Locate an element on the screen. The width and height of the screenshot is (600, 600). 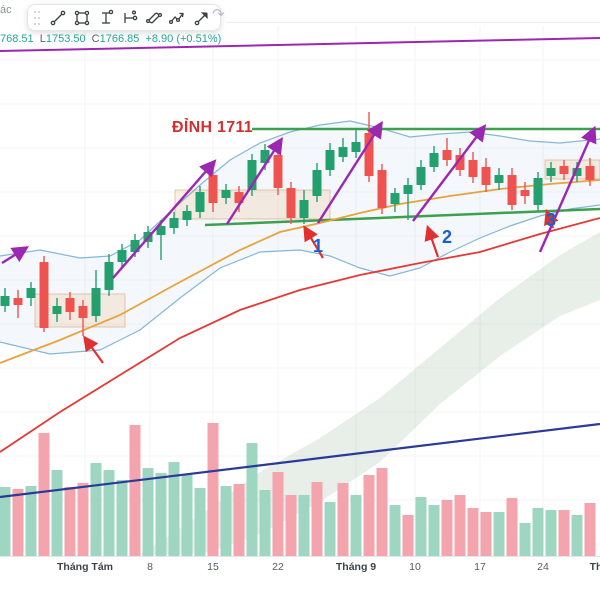
change-value: +8.90 (+0.51%) is located at coordinates (183, 39).